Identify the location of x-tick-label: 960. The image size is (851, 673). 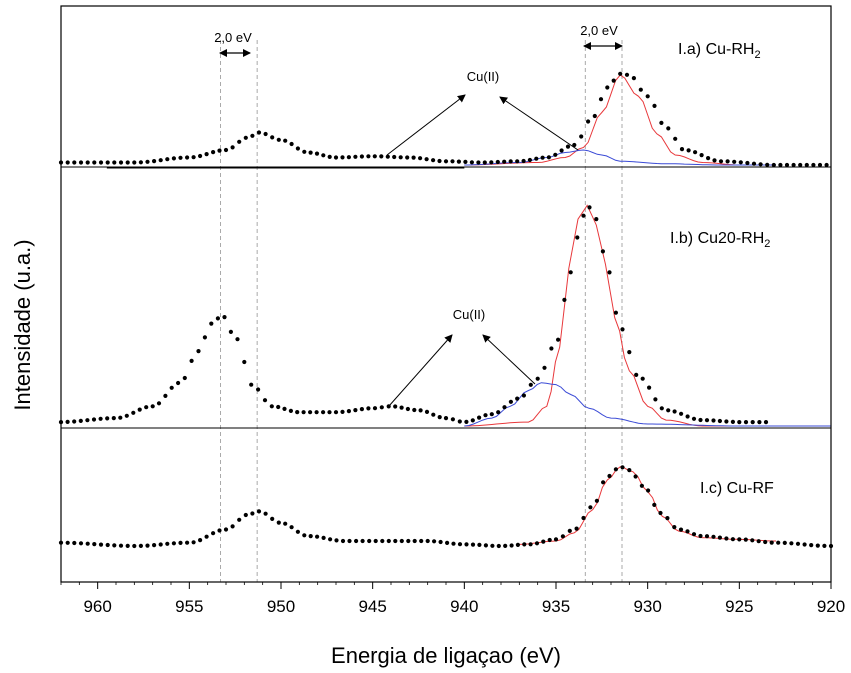
(97, 606).